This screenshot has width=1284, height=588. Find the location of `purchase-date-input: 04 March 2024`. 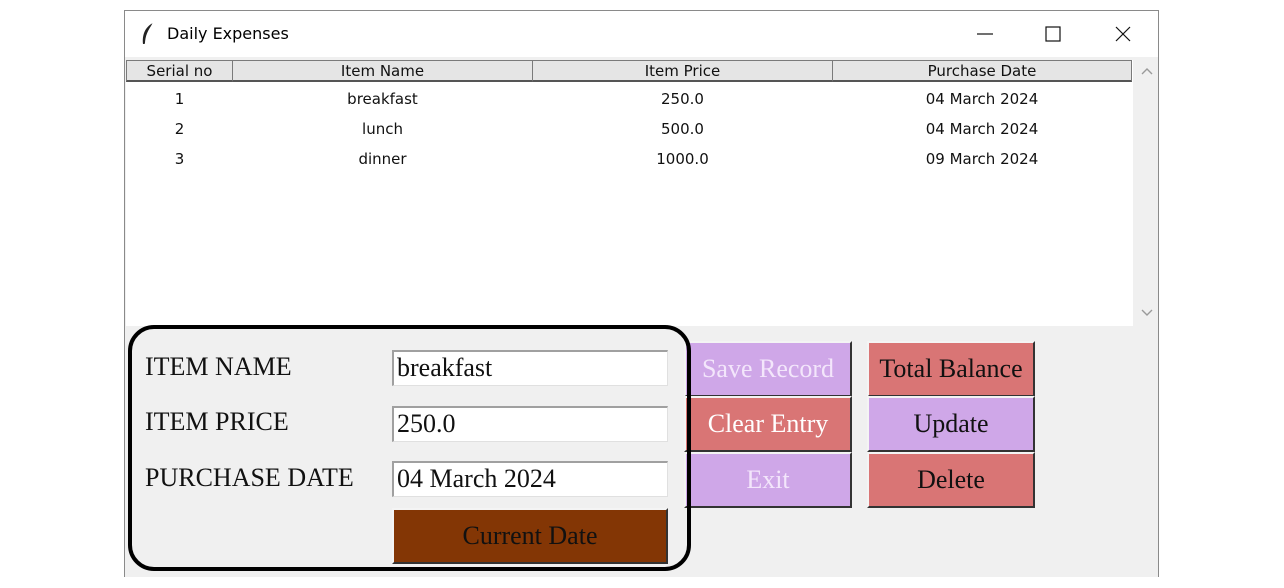

purchase-date-input: 04 March 2024 is located at coordinates (530, 479).